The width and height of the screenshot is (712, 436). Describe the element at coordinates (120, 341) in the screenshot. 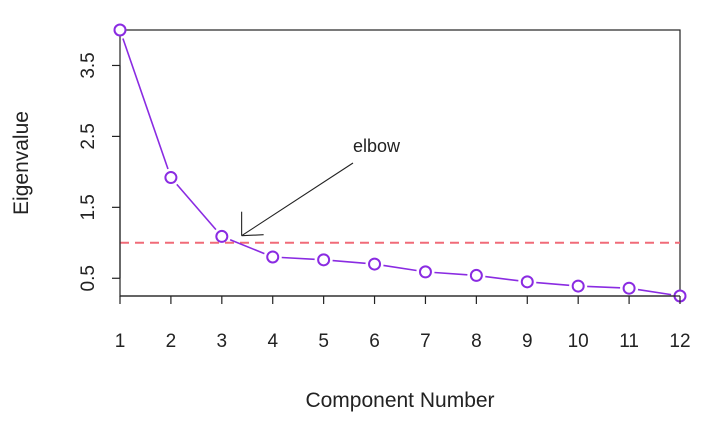

I see `x-tick-label: 1` at that location.